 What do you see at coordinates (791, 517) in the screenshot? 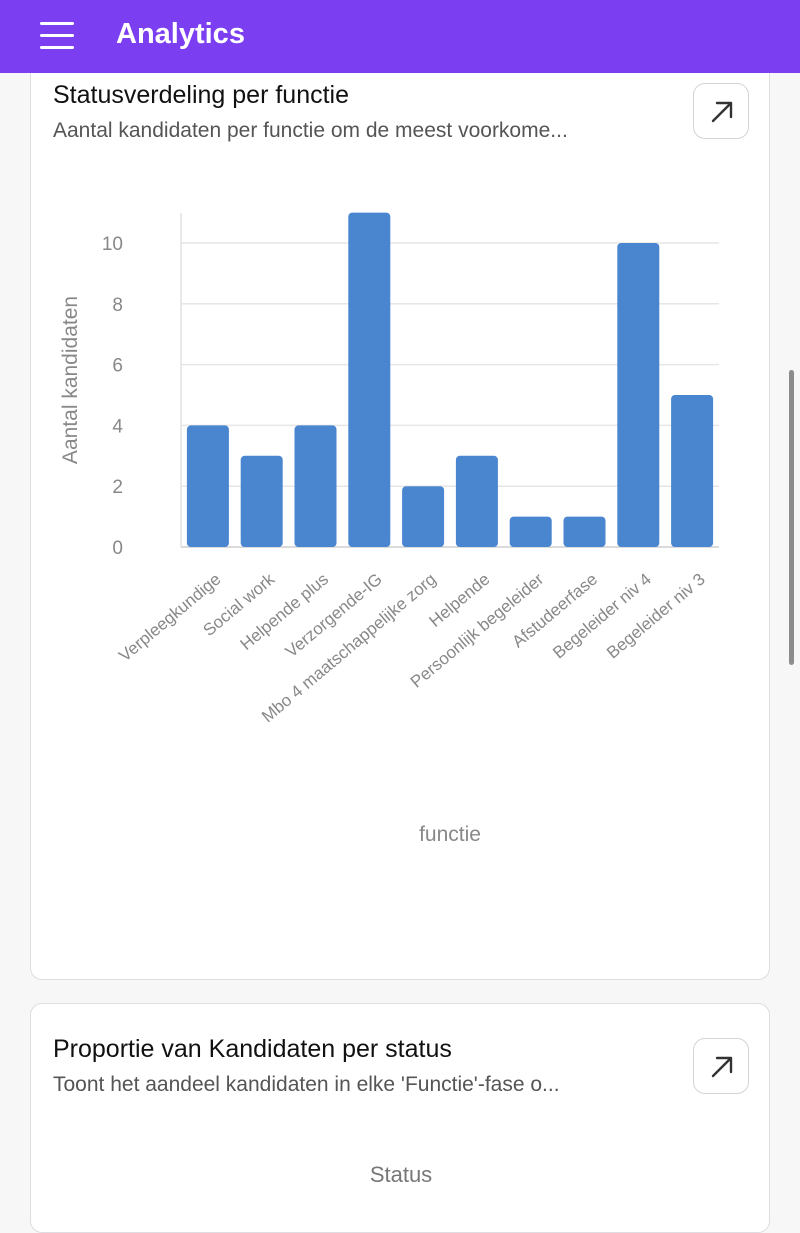
I see `scrollbar` at bounding box center [791, 517].